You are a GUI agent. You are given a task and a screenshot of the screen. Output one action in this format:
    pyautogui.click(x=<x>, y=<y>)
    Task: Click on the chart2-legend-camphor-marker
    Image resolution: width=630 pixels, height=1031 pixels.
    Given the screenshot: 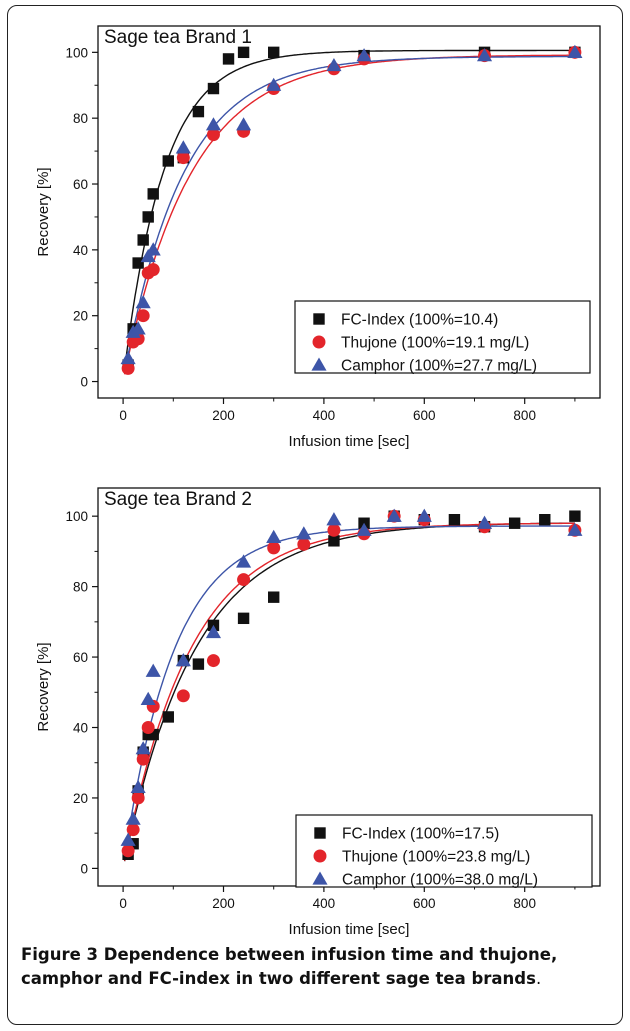 What is the action you would take?
    pyautogui.click(x=320, y=878)
    